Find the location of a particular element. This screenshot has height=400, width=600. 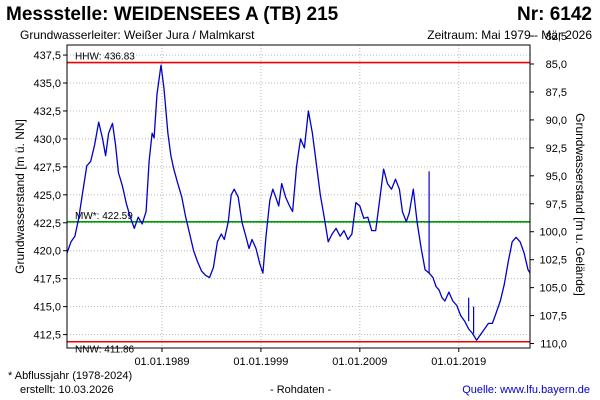

y-tick-label: 430,0 is located at coordinates (47, 140).